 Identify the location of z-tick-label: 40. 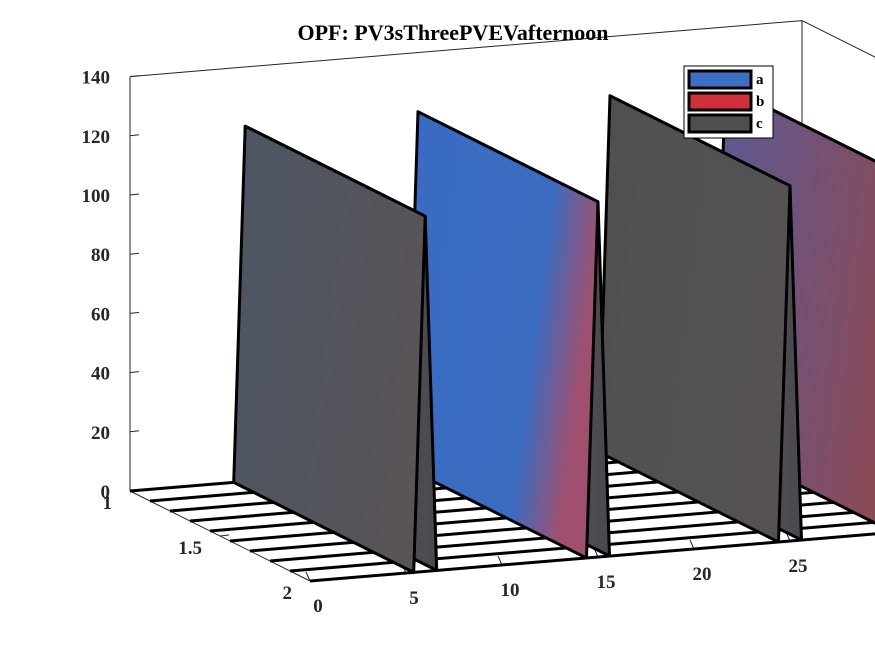
(100, 374).